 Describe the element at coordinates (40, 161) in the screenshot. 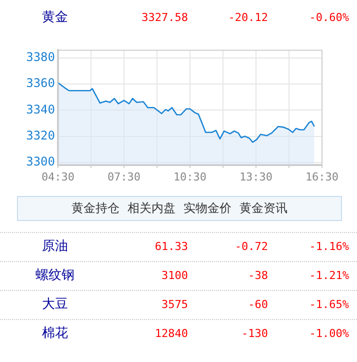

I see `y-tick-label: 3300` at that location.